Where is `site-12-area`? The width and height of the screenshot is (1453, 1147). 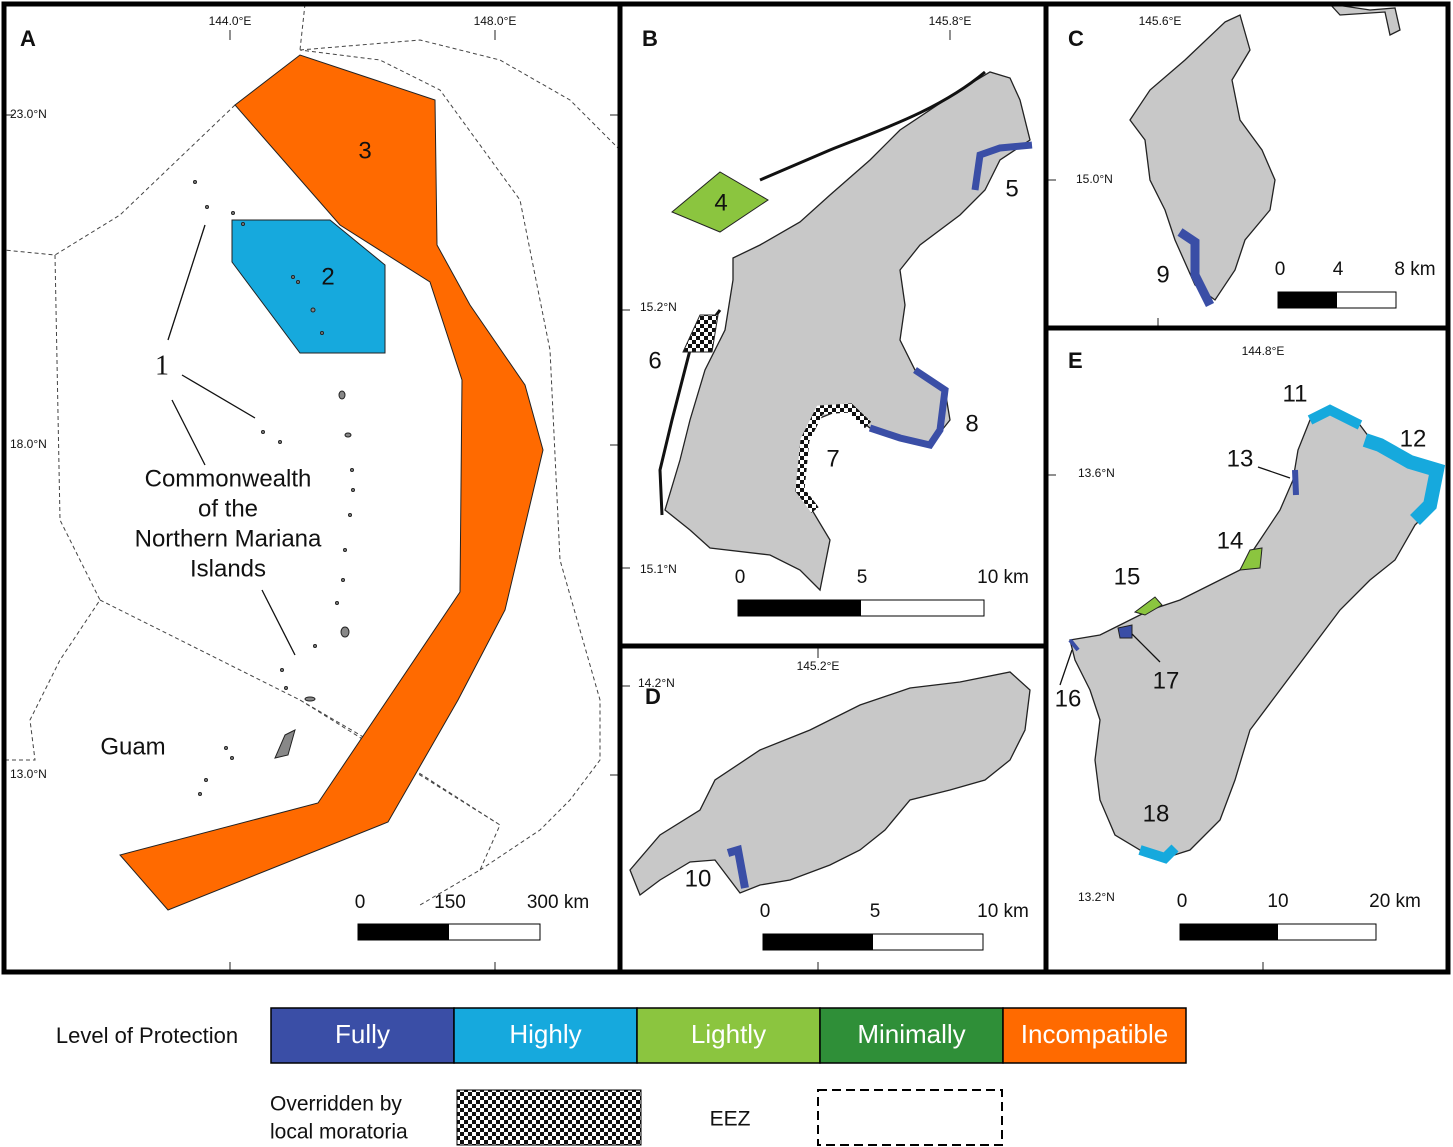
site-12-area is located at coordinates (1404, 479).